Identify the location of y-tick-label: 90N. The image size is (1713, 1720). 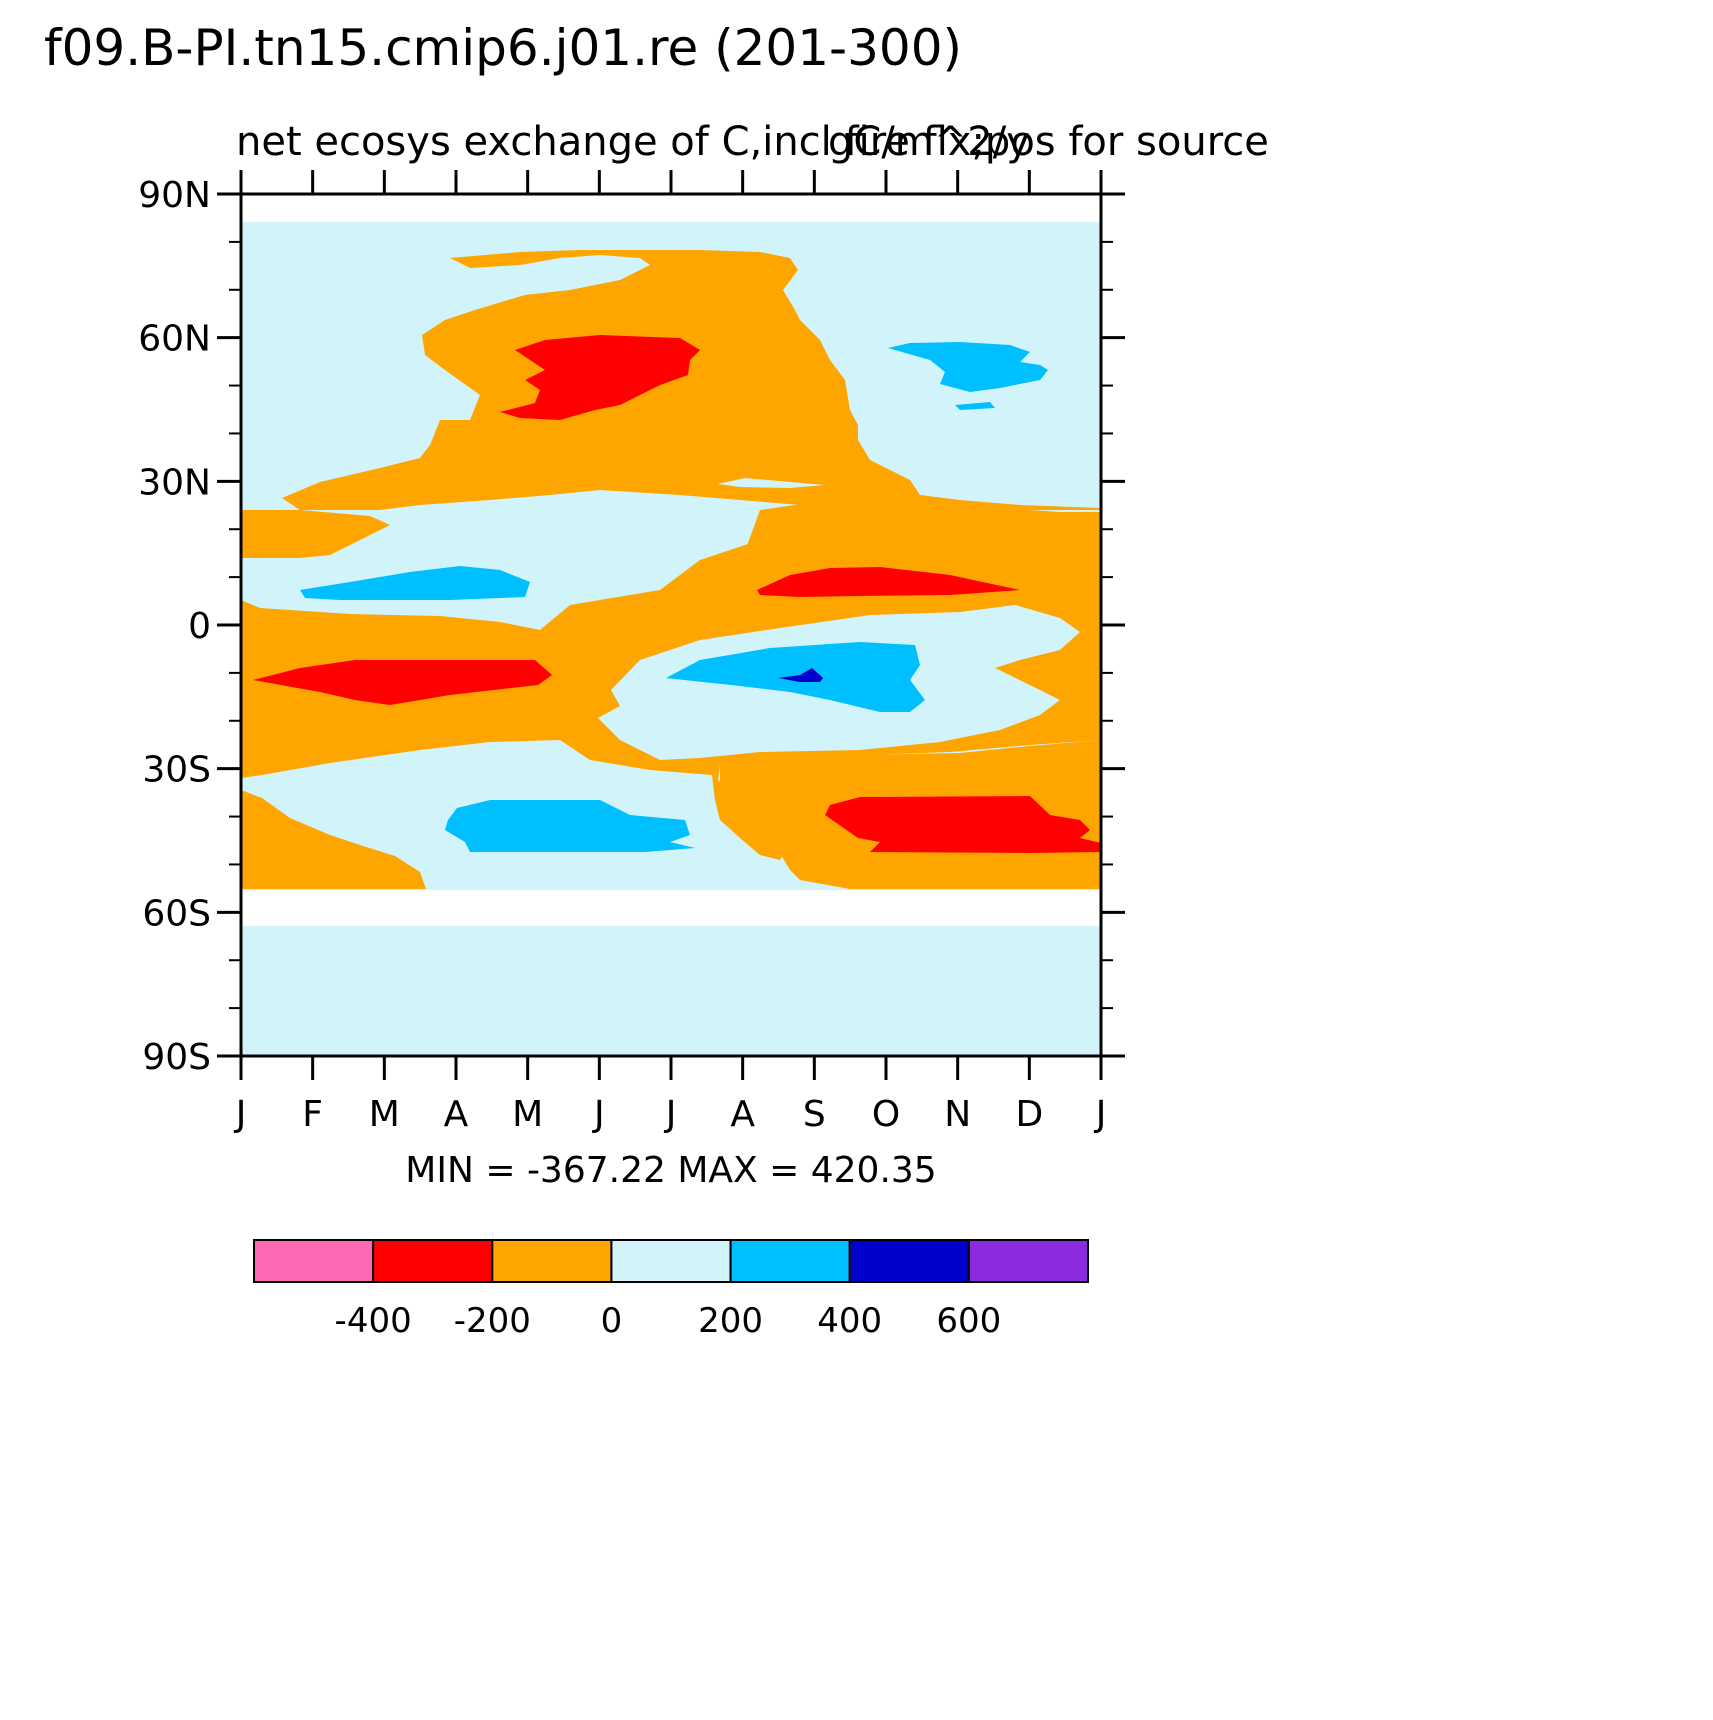
(174, 195).